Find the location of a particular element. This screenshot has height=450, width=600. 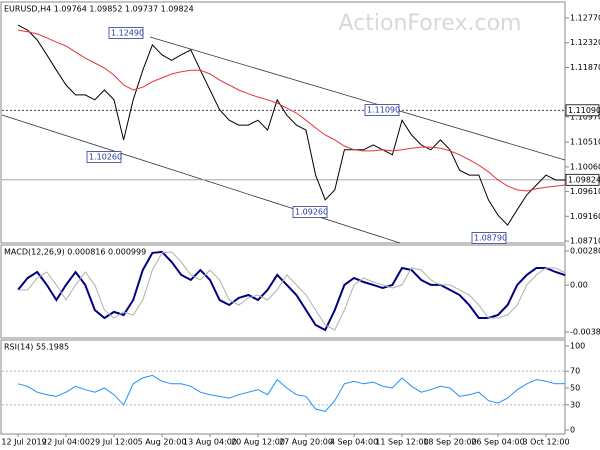

annotation-label: 1.11090 is located at coordinates (383, 110).